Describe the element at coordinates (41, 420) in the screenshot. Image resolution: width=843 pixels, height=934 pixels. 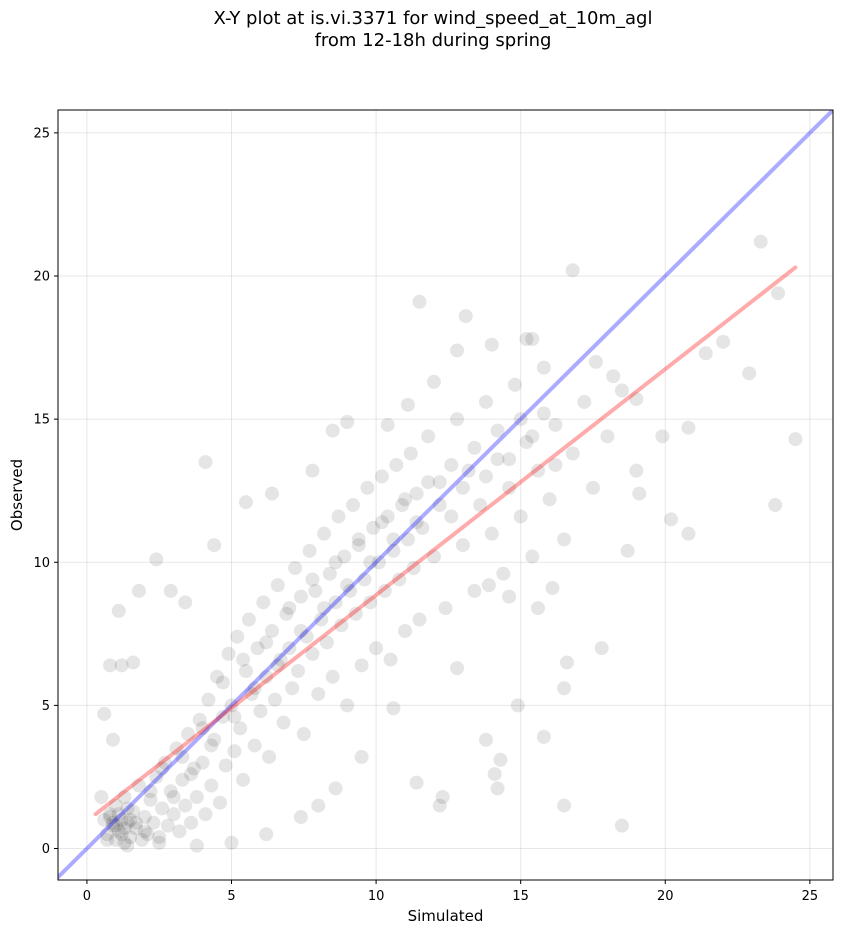
I see `y-tick-label: 15` at that location.